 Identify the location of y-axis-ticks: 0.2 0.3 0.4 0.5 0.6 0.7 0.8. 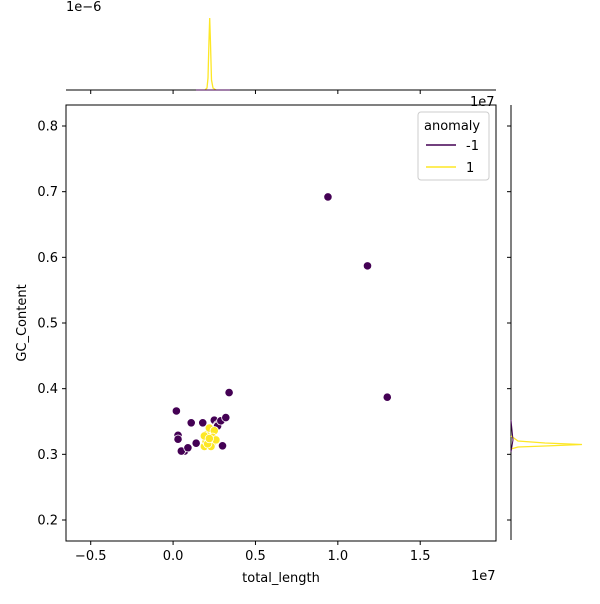
(51, 324).